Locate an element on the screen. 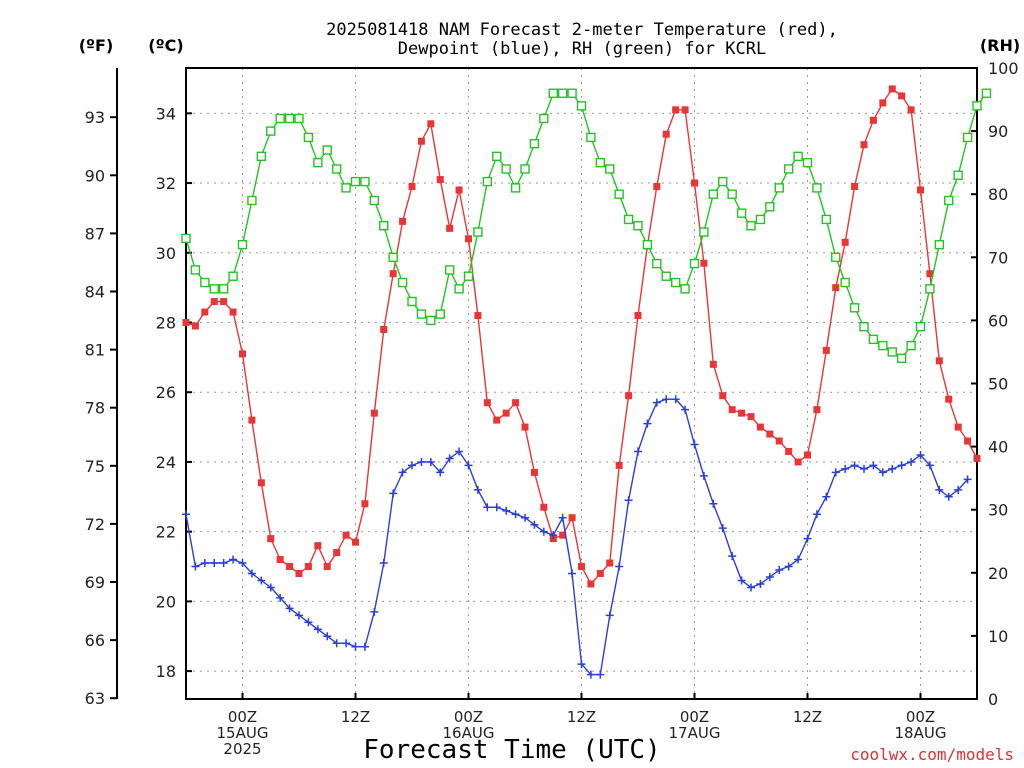  x-axis-label: Forecast Time (UTC) is located at coordinates (511, 750).